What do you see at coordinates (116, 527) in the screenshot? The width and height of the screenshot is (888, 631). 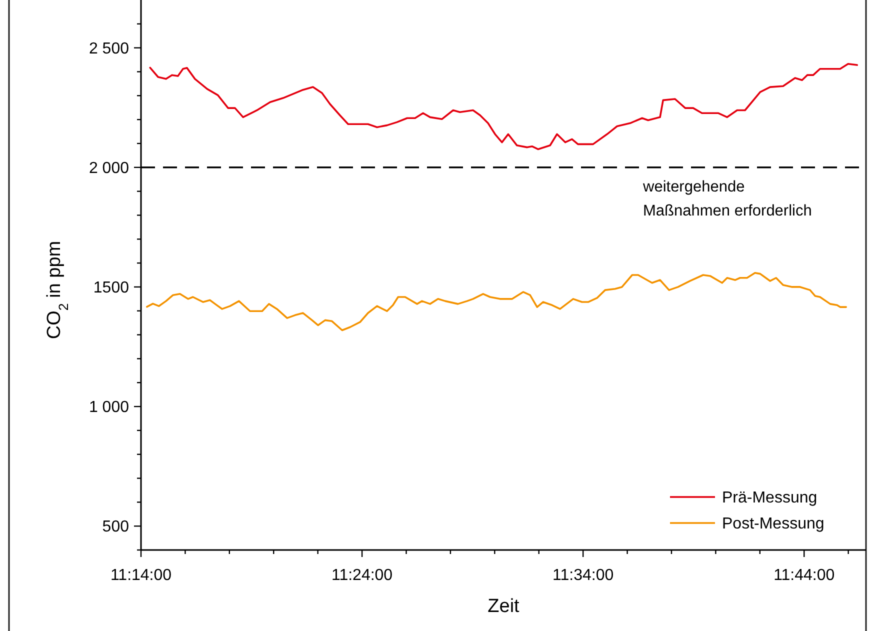 I see `y-tick-label: 500` at bounding box center [116, 527].